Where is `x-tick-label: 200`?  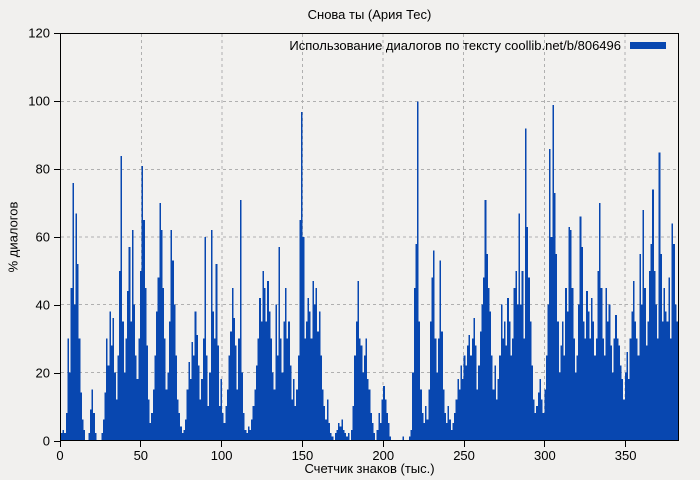
x-tick-label: 200 is located at coordinates (383, 455).